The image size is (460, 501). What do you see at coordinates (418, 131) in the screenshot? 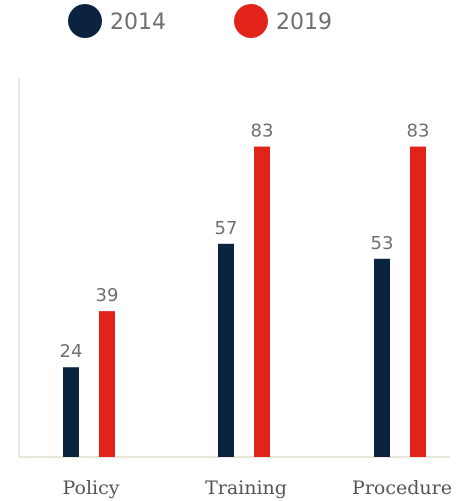
I see `value-label-procedure-2019: 83` at bounding box center [418, 131].